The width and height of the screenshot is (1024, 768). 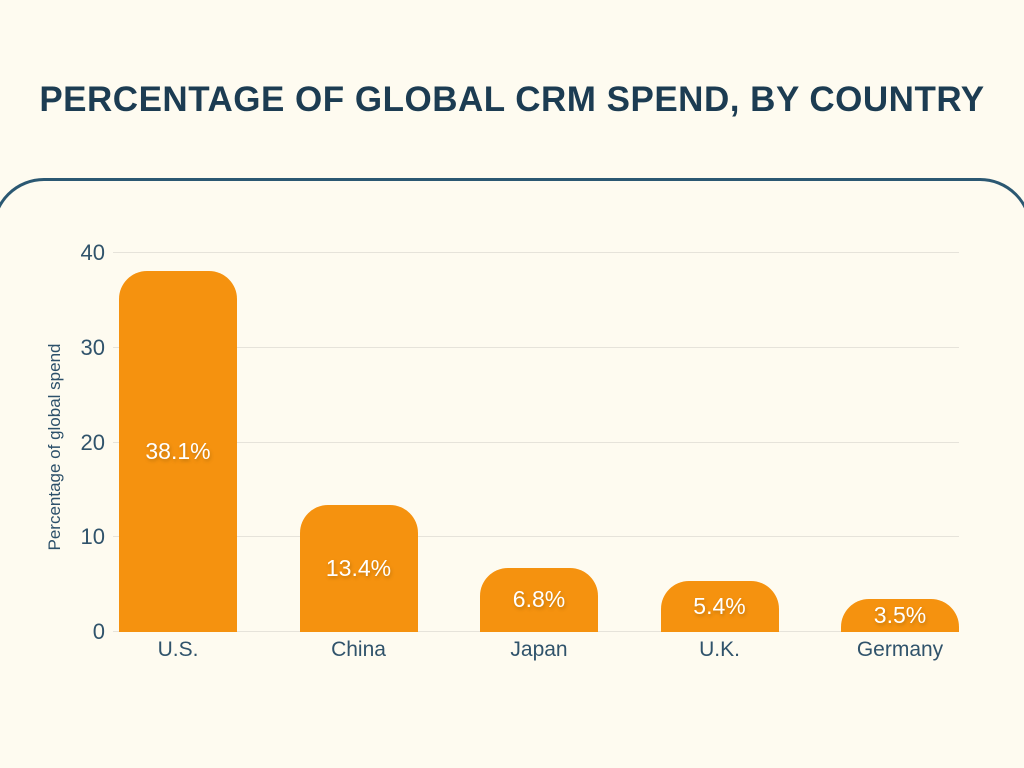 I want to click on bar-china: 13.4%, so click(x=358, y=568).